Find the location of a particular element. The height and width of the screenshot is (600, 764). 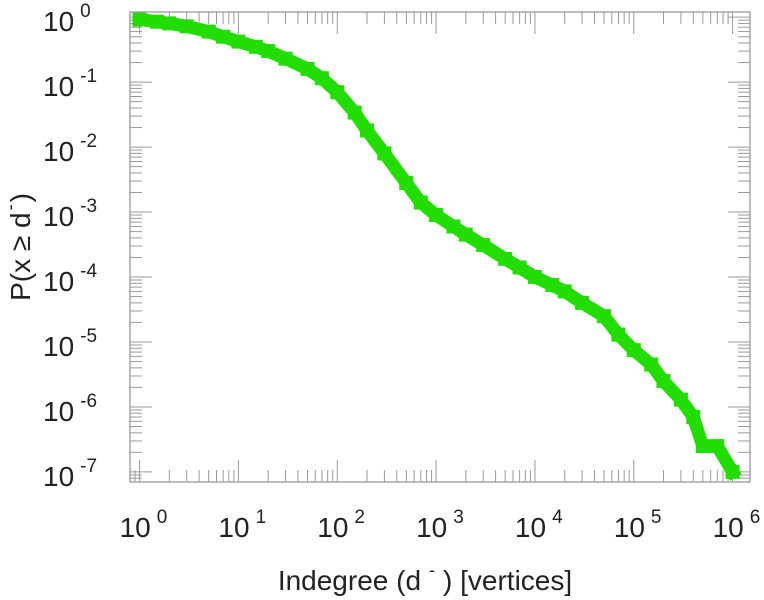

y-tick-label: 10 -3 is located at coordinates (70, 214).